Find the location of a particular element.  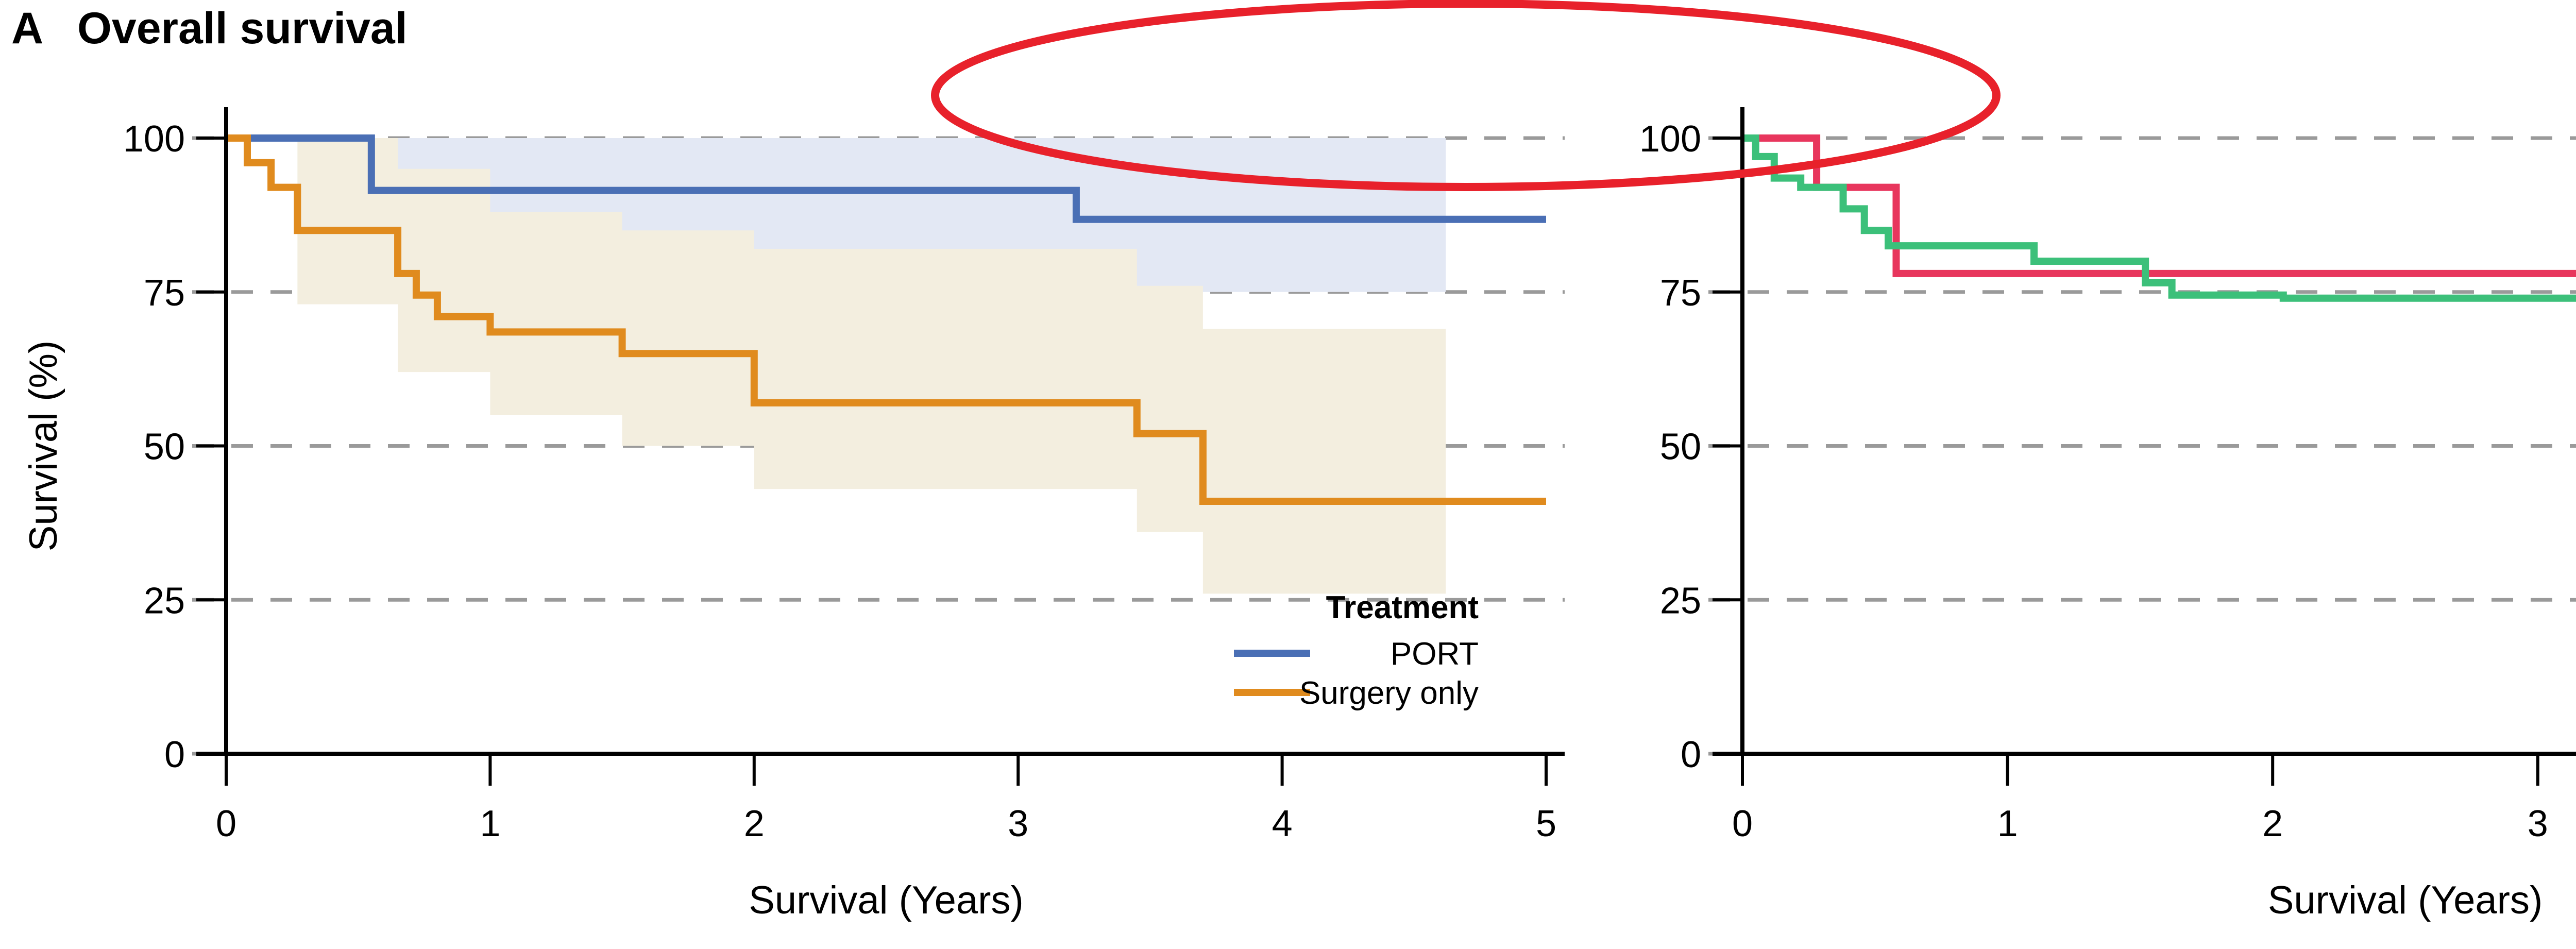

confidence-band-port is located at coordinates (836, 215).